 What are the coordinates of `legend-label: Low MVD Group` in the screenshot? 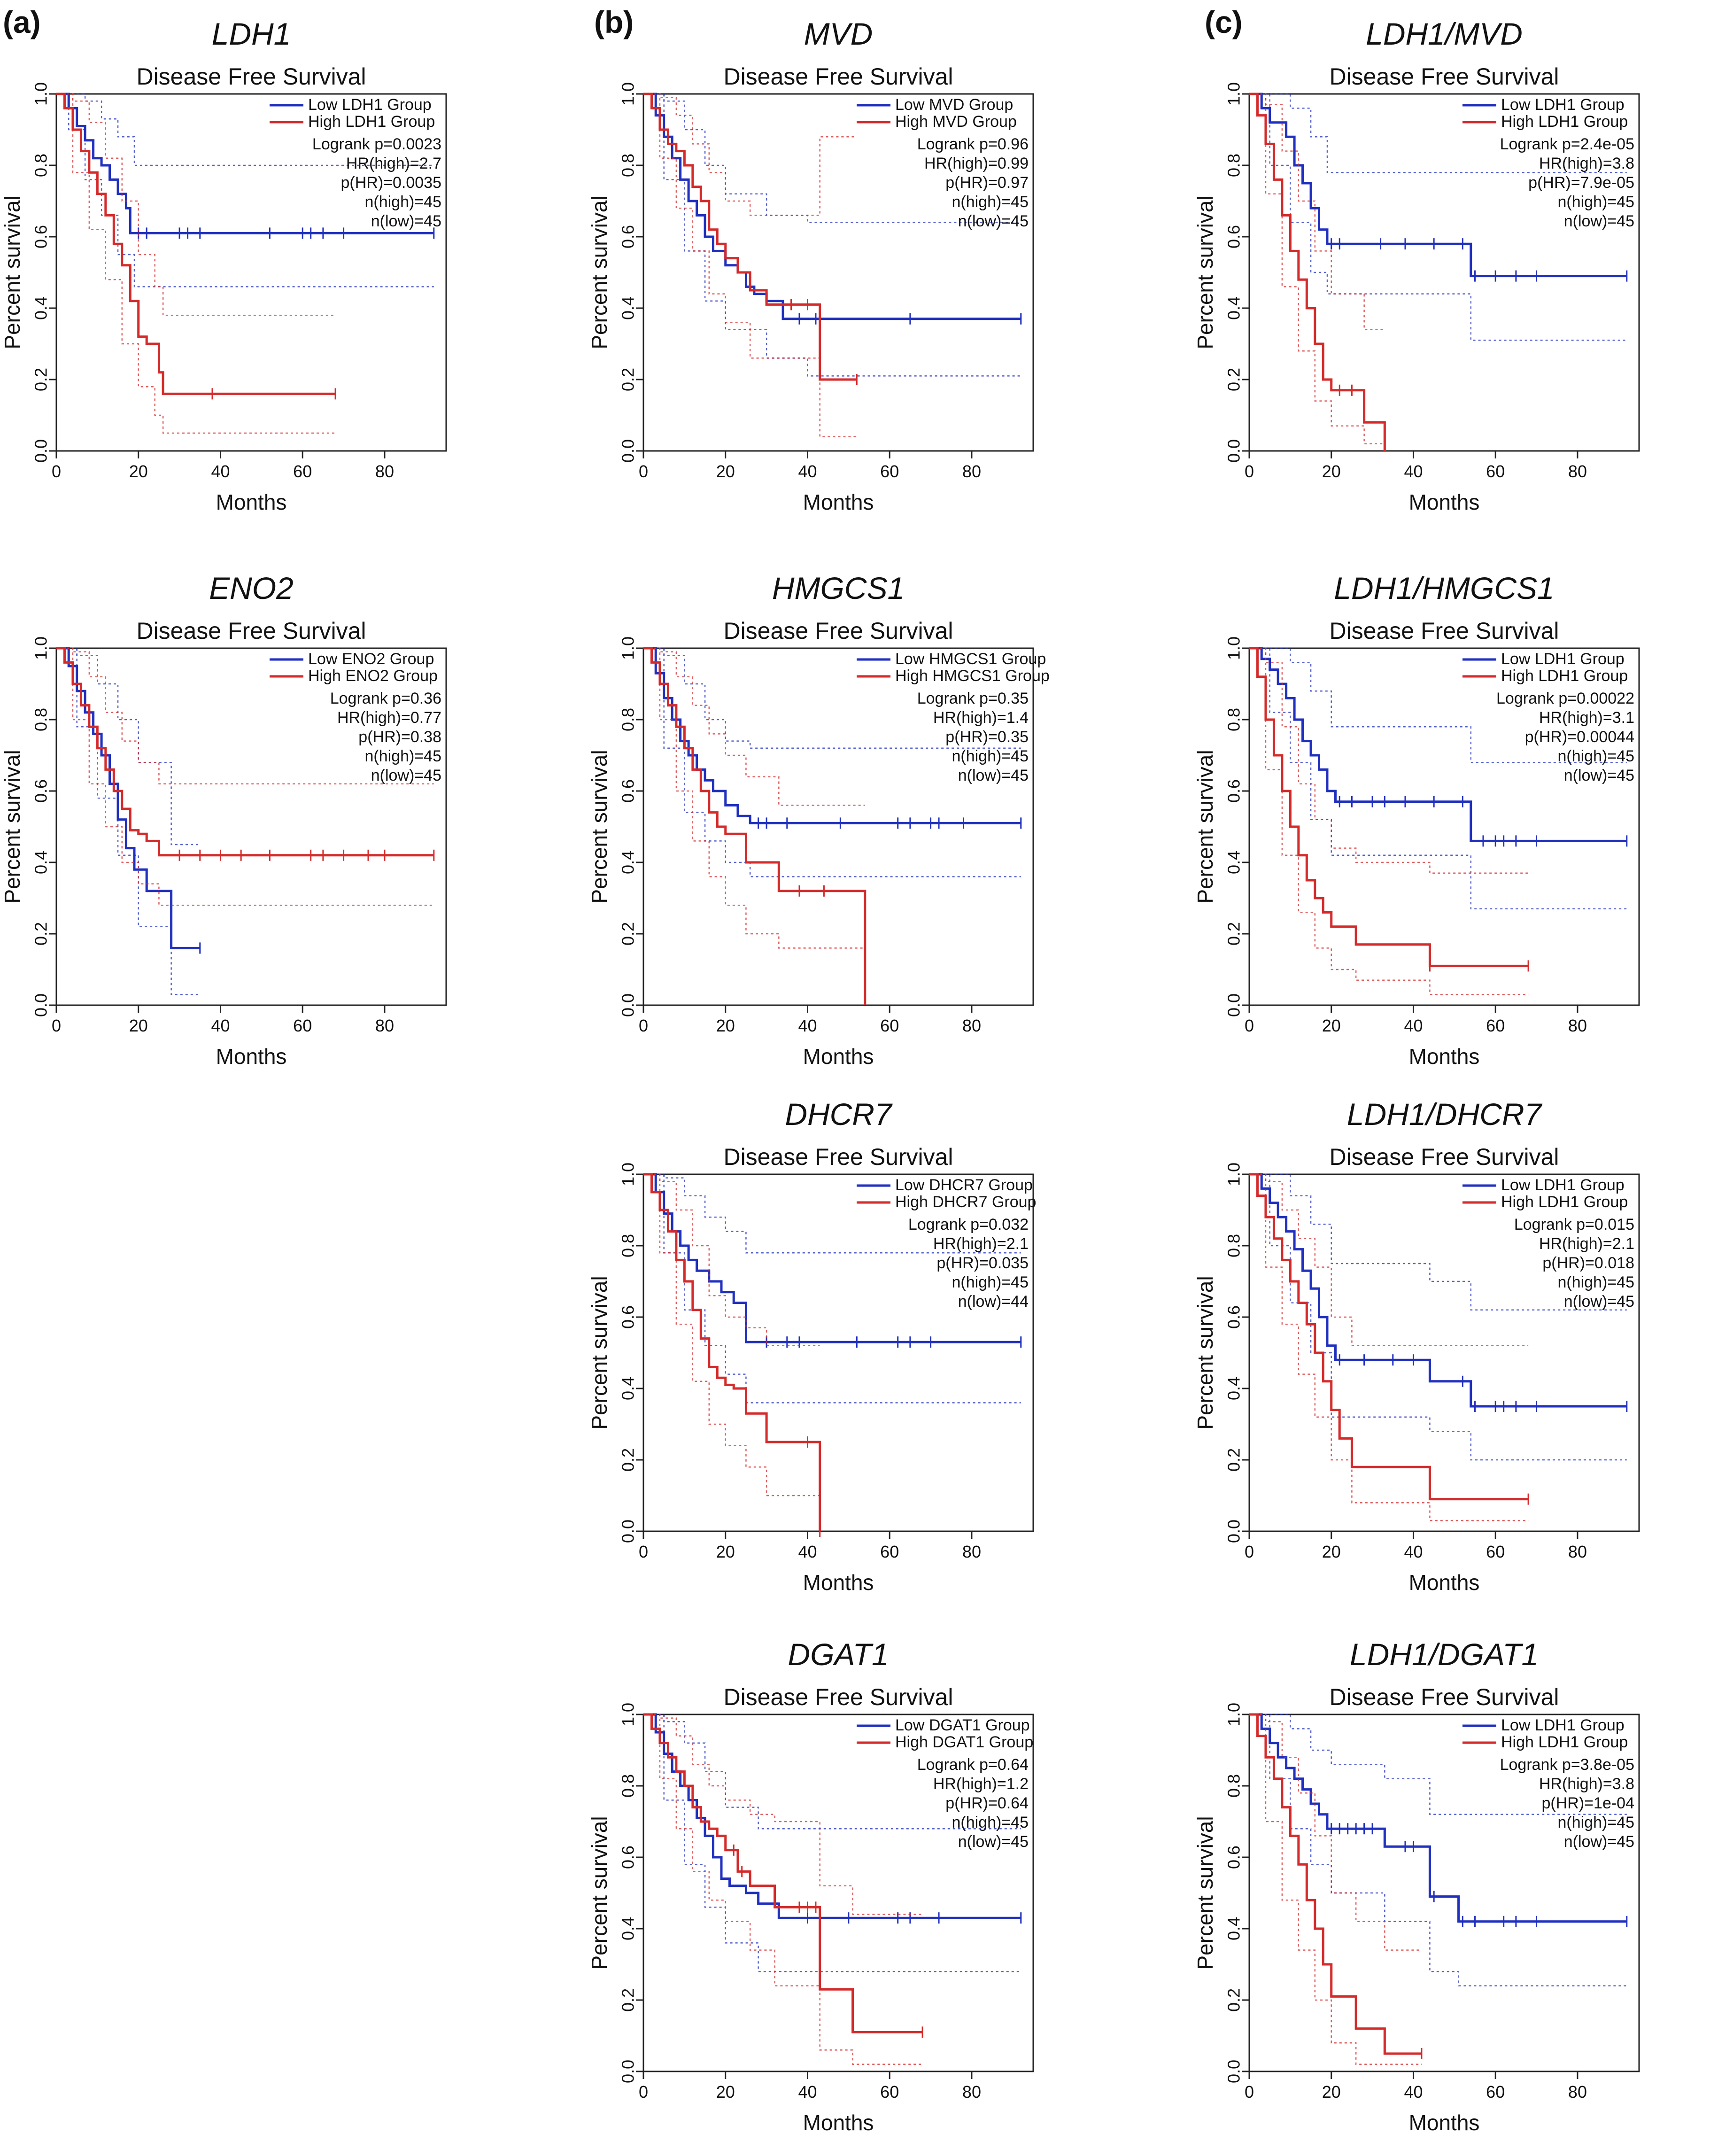 It's located at (954, 105).